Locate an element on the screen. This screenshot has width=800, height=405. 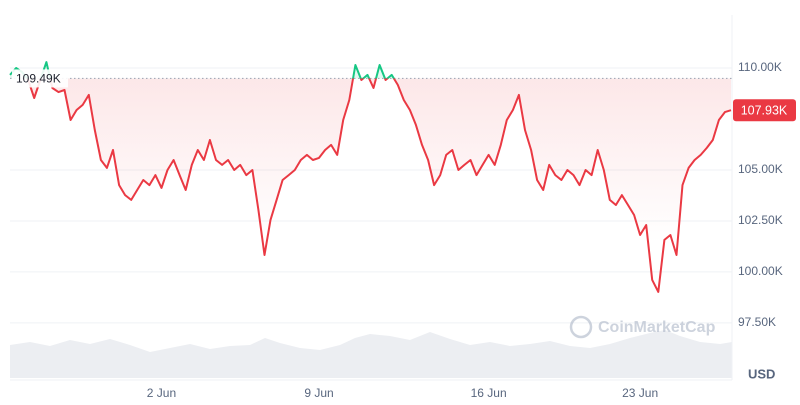
last-price-label: 107.93K is located at coordinates (764, 111).